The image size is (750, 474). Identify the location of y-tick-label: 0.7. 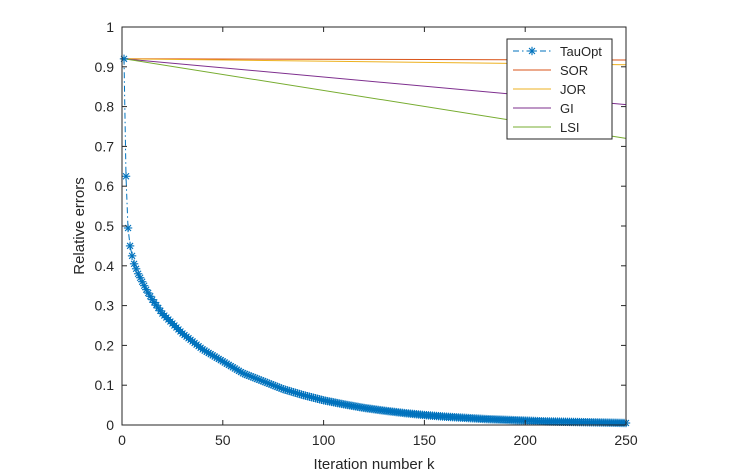
(105, 146).